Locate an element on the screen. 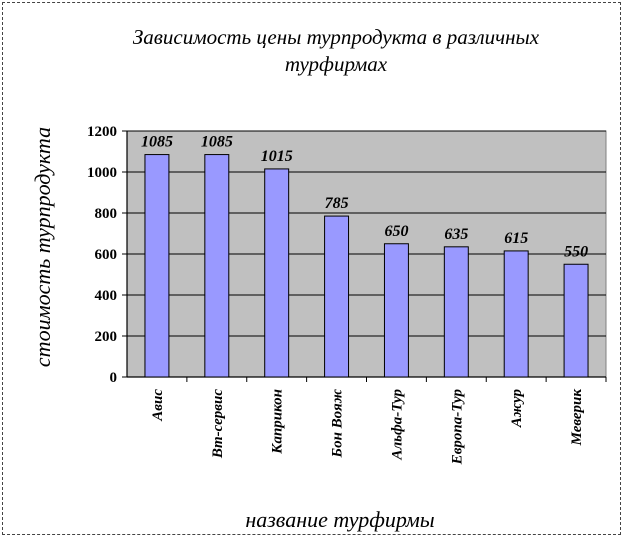  category-label: Ажур is located at coordinates (517, 409).